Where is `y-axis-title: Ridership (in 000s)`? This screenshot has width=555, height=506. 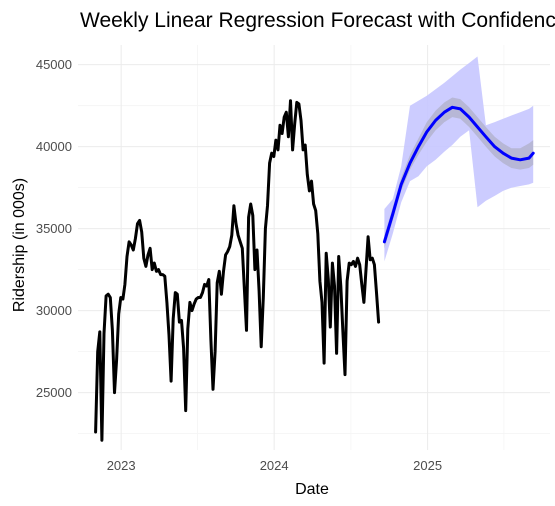 y-axis-title: Ridership (in 000s) is located at coordinates (19, 245).